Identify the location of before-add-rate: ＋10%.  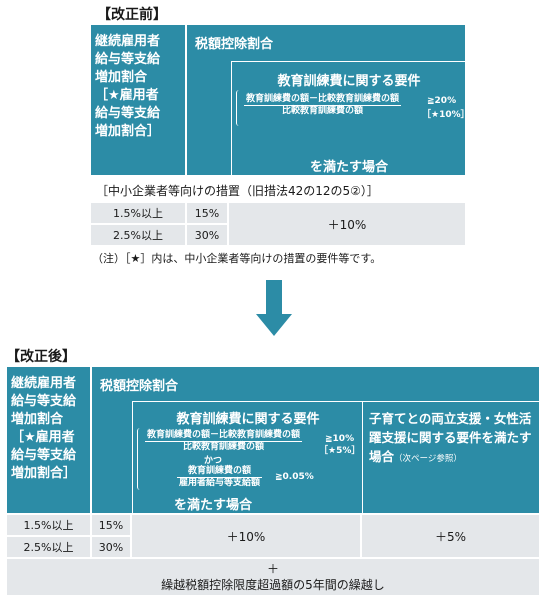
(347, 224).